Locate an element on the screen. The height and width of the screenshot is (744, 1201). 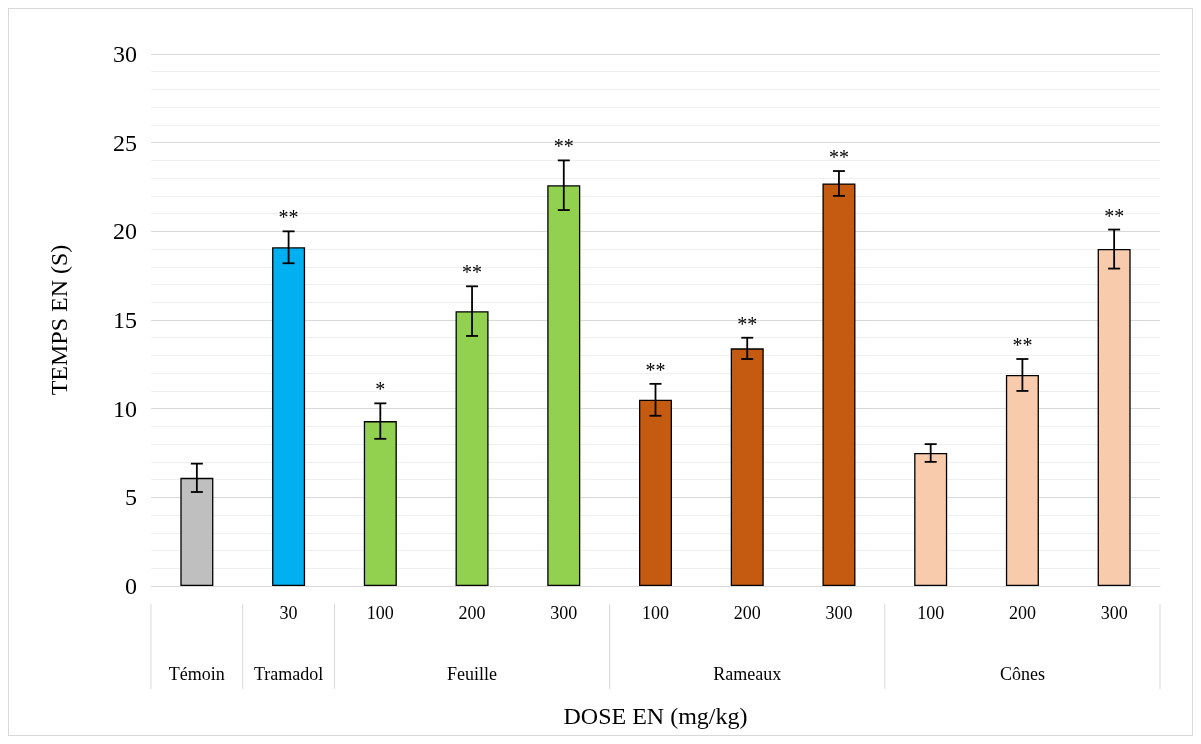
x-axis-title: DOSE EN (mg/kg) is located at coordinates (655, 716).